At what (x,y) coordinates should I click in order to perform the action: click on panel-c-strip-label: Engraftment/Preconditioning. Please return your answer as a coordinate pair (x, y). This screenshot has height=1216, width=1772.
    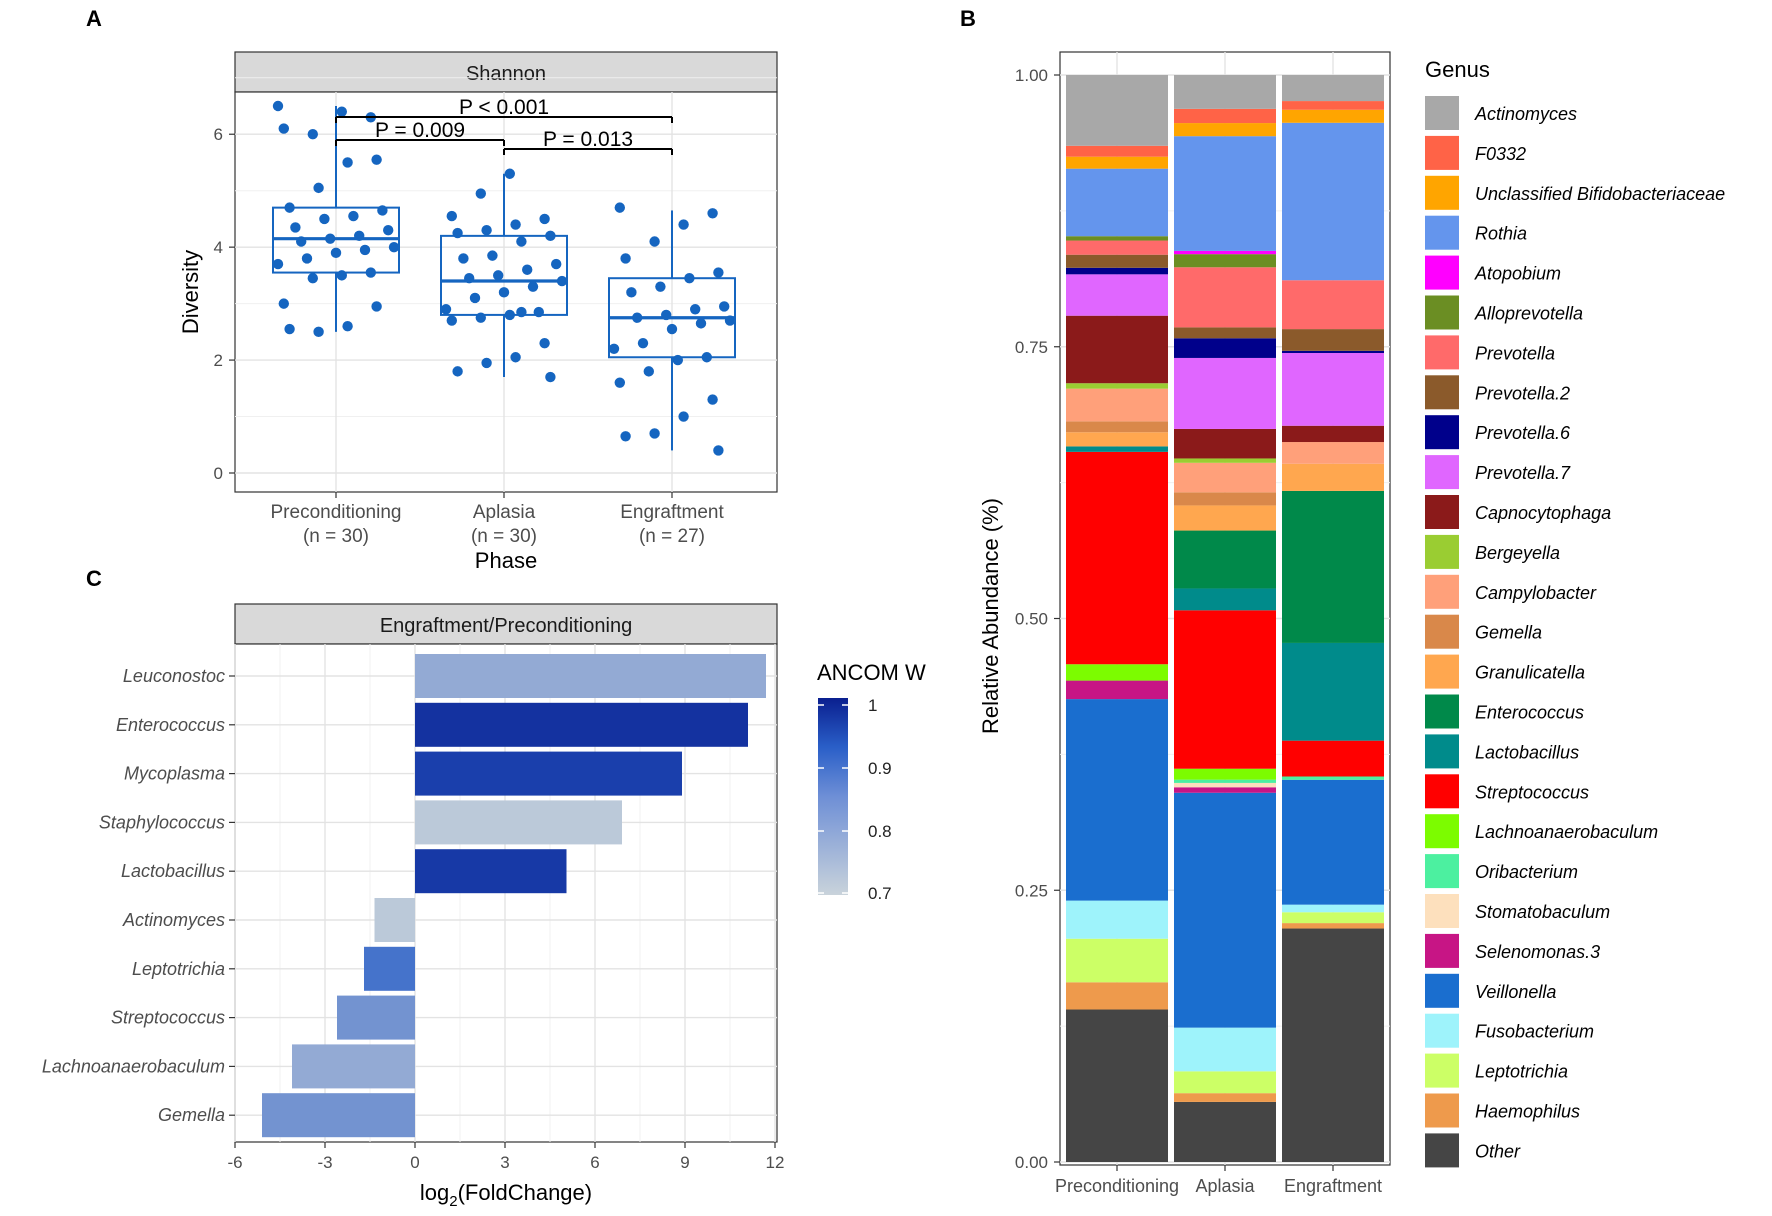
    Looking at the image, I should click on (506, 626).